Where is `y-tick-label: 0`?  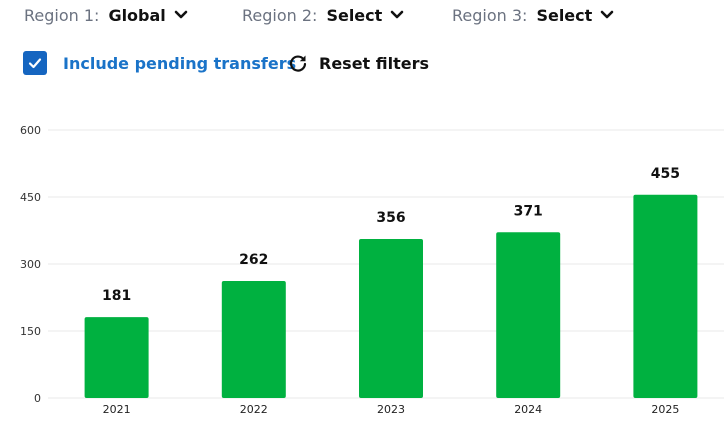
y-tick-label: 0 is located at coordinates (37, 398).